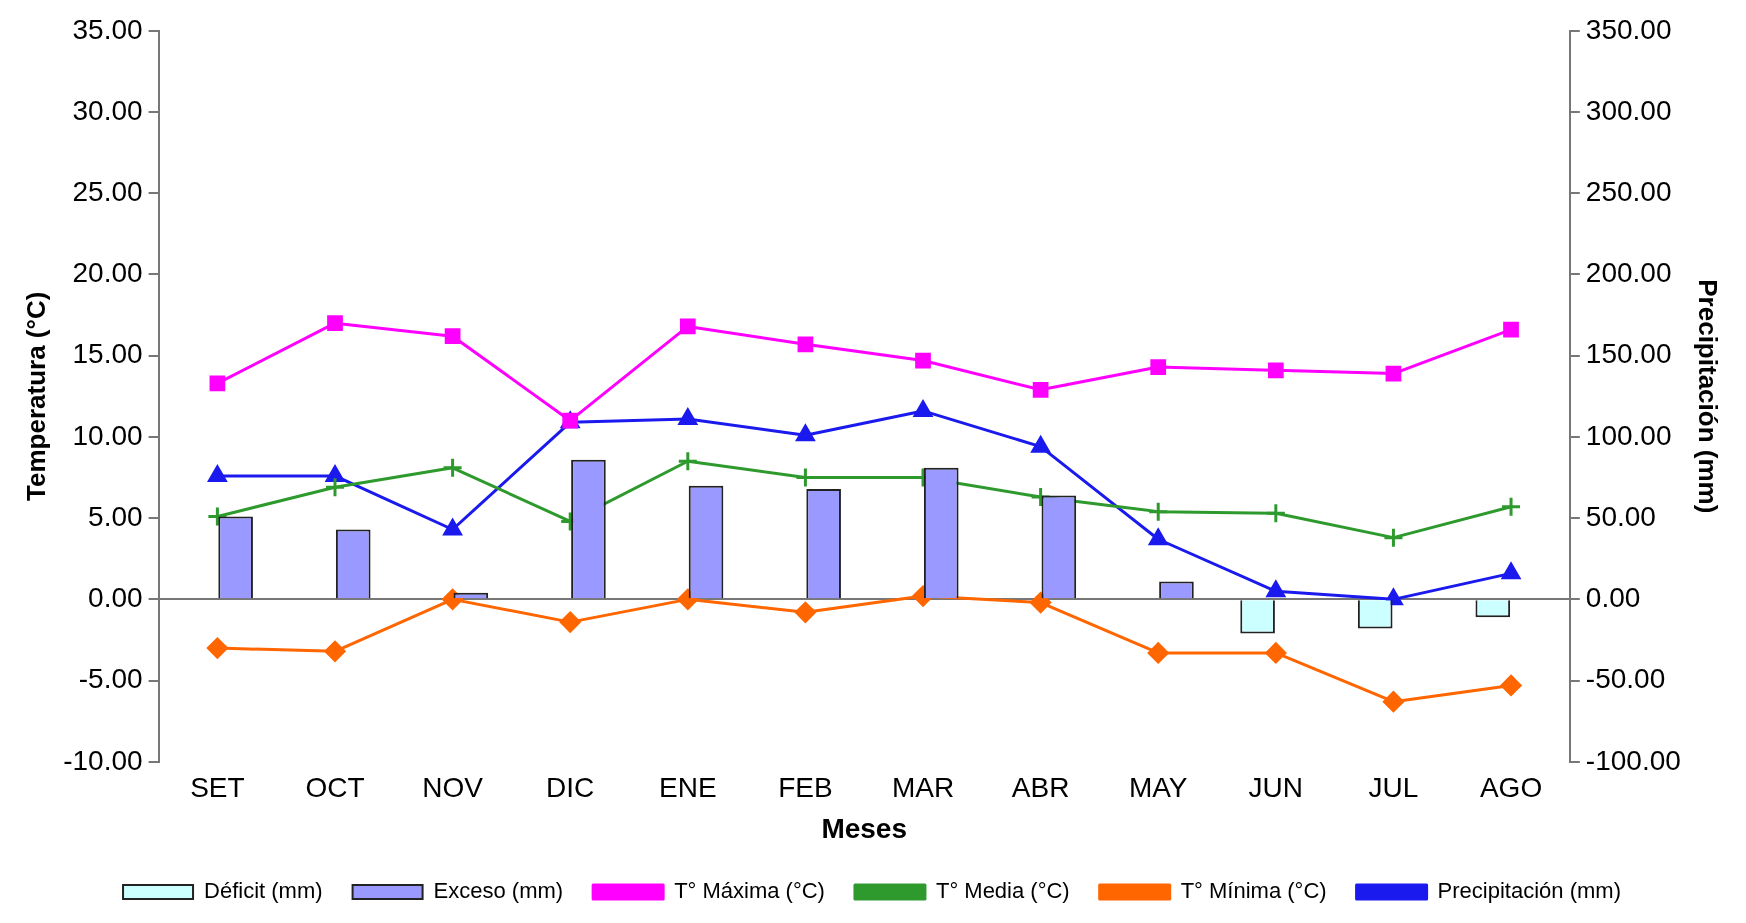  Describe the element at coordinates (570, 788) in the screenshot. I see `x-tick-label: DIC` at that location.